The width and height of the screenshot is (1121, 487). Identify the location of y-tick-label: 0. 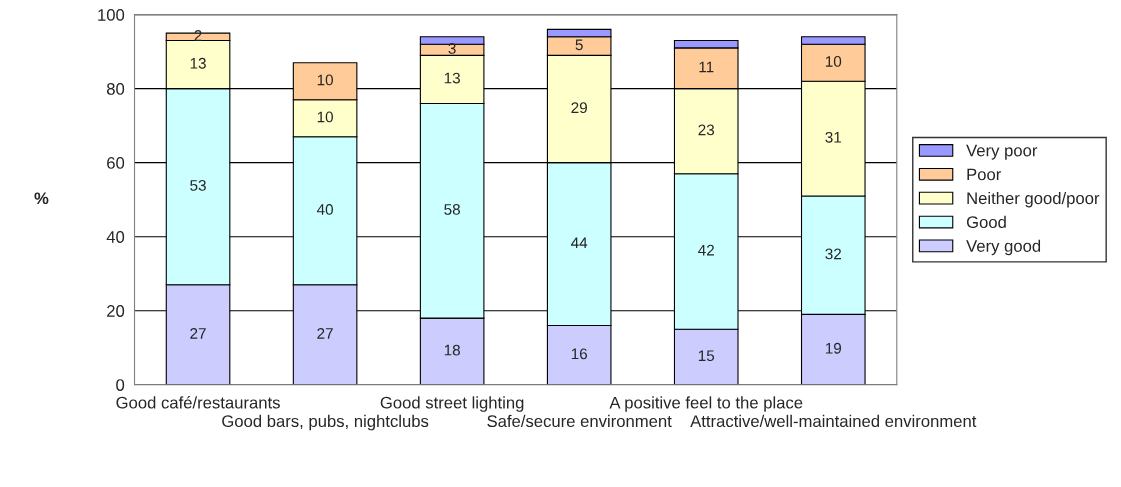
(120, 385).